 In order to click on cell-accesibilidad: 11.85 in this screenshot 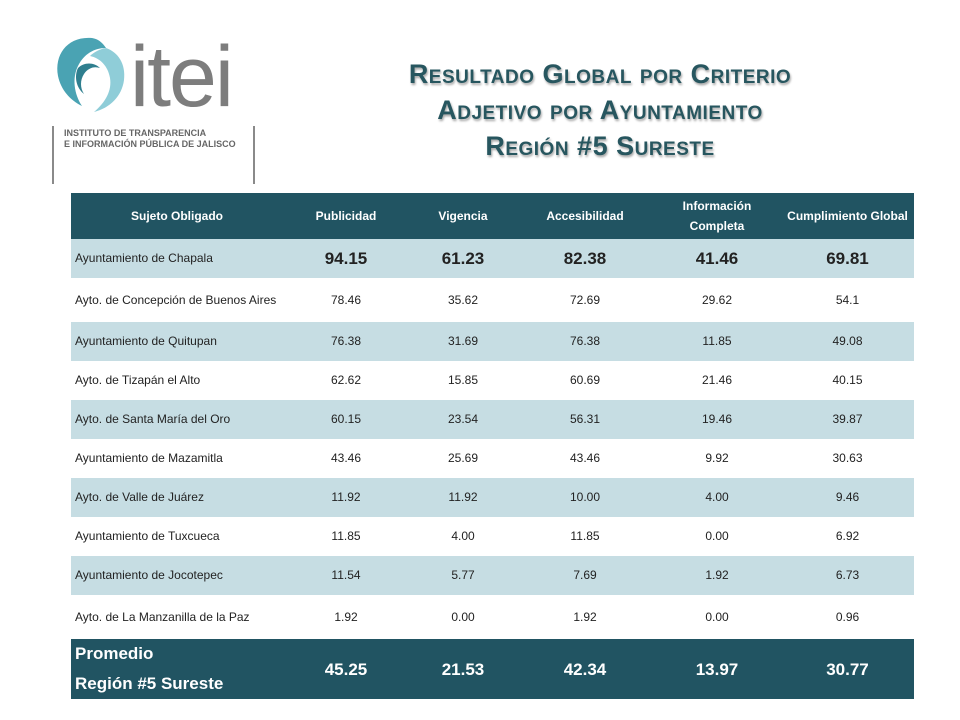, I will do `click(585, 536)`.